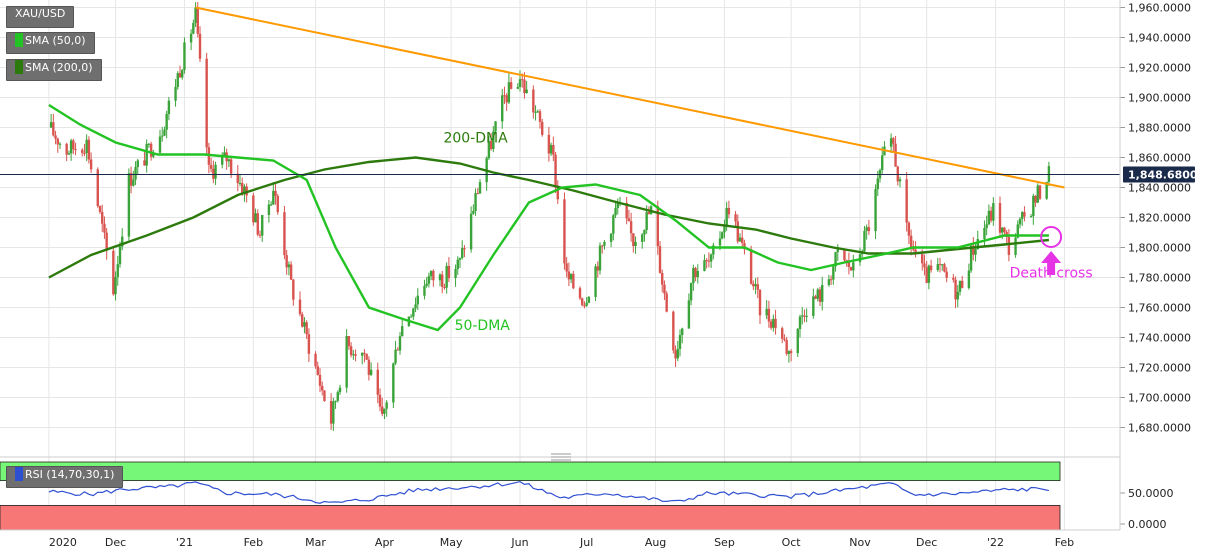 The image size is (1207, 555). I want to click on rsi-swatch-icon, so click(19, 474).